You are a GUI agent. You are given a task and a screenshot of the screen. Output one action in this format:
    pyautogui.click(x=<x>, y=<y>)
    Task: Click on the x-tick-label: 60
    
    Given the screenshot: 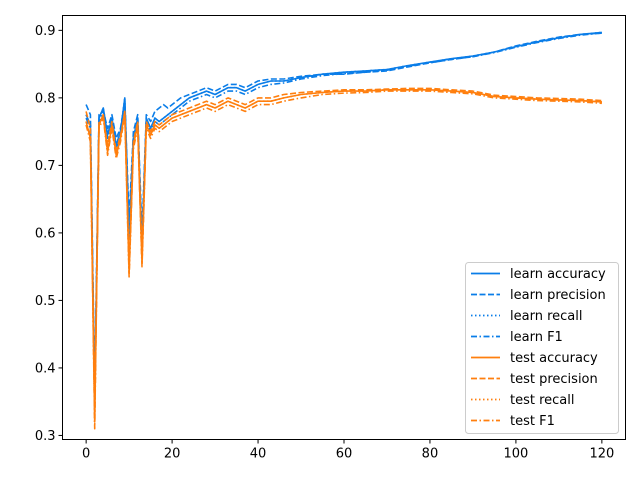 What is the action you would take?
    pyautogui.click(x=344, y=454)
    